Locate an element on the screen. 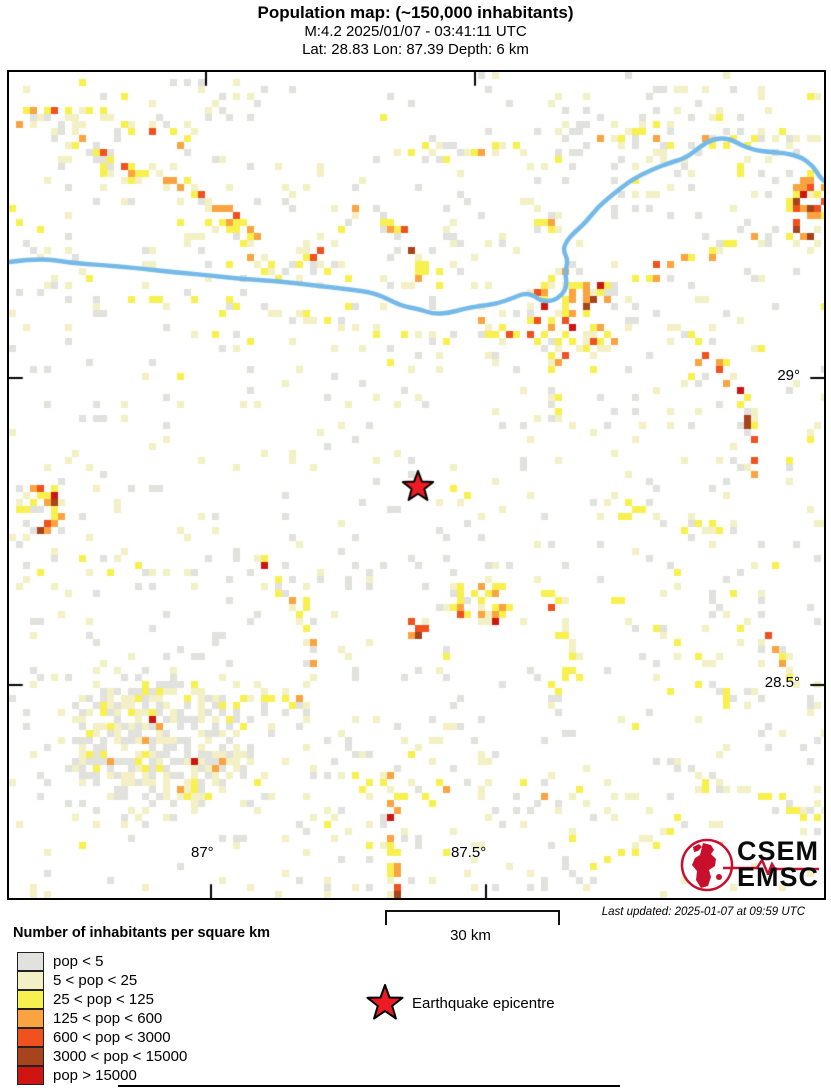 The image size is (831, 1088). epicentre-legend: Earthquake epicentre is located at coordinates (460, 1003).